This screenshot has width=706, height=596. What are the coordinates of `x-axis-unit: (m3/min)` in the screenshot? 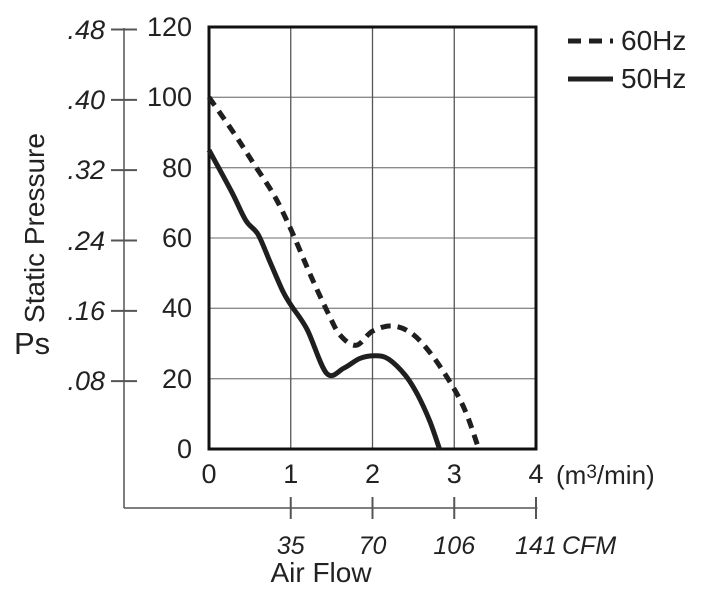 It's located at (605, 474).